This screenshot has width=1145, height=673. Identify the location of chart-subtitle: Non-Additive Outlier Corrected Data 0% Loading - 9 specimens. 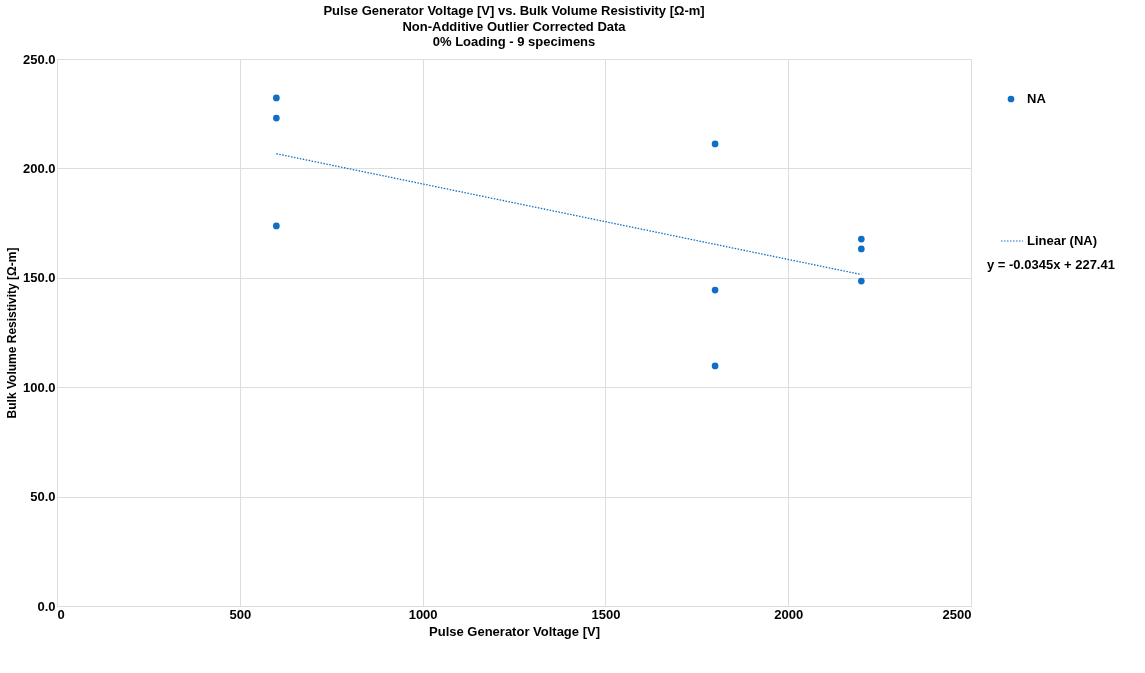
(514, 34).